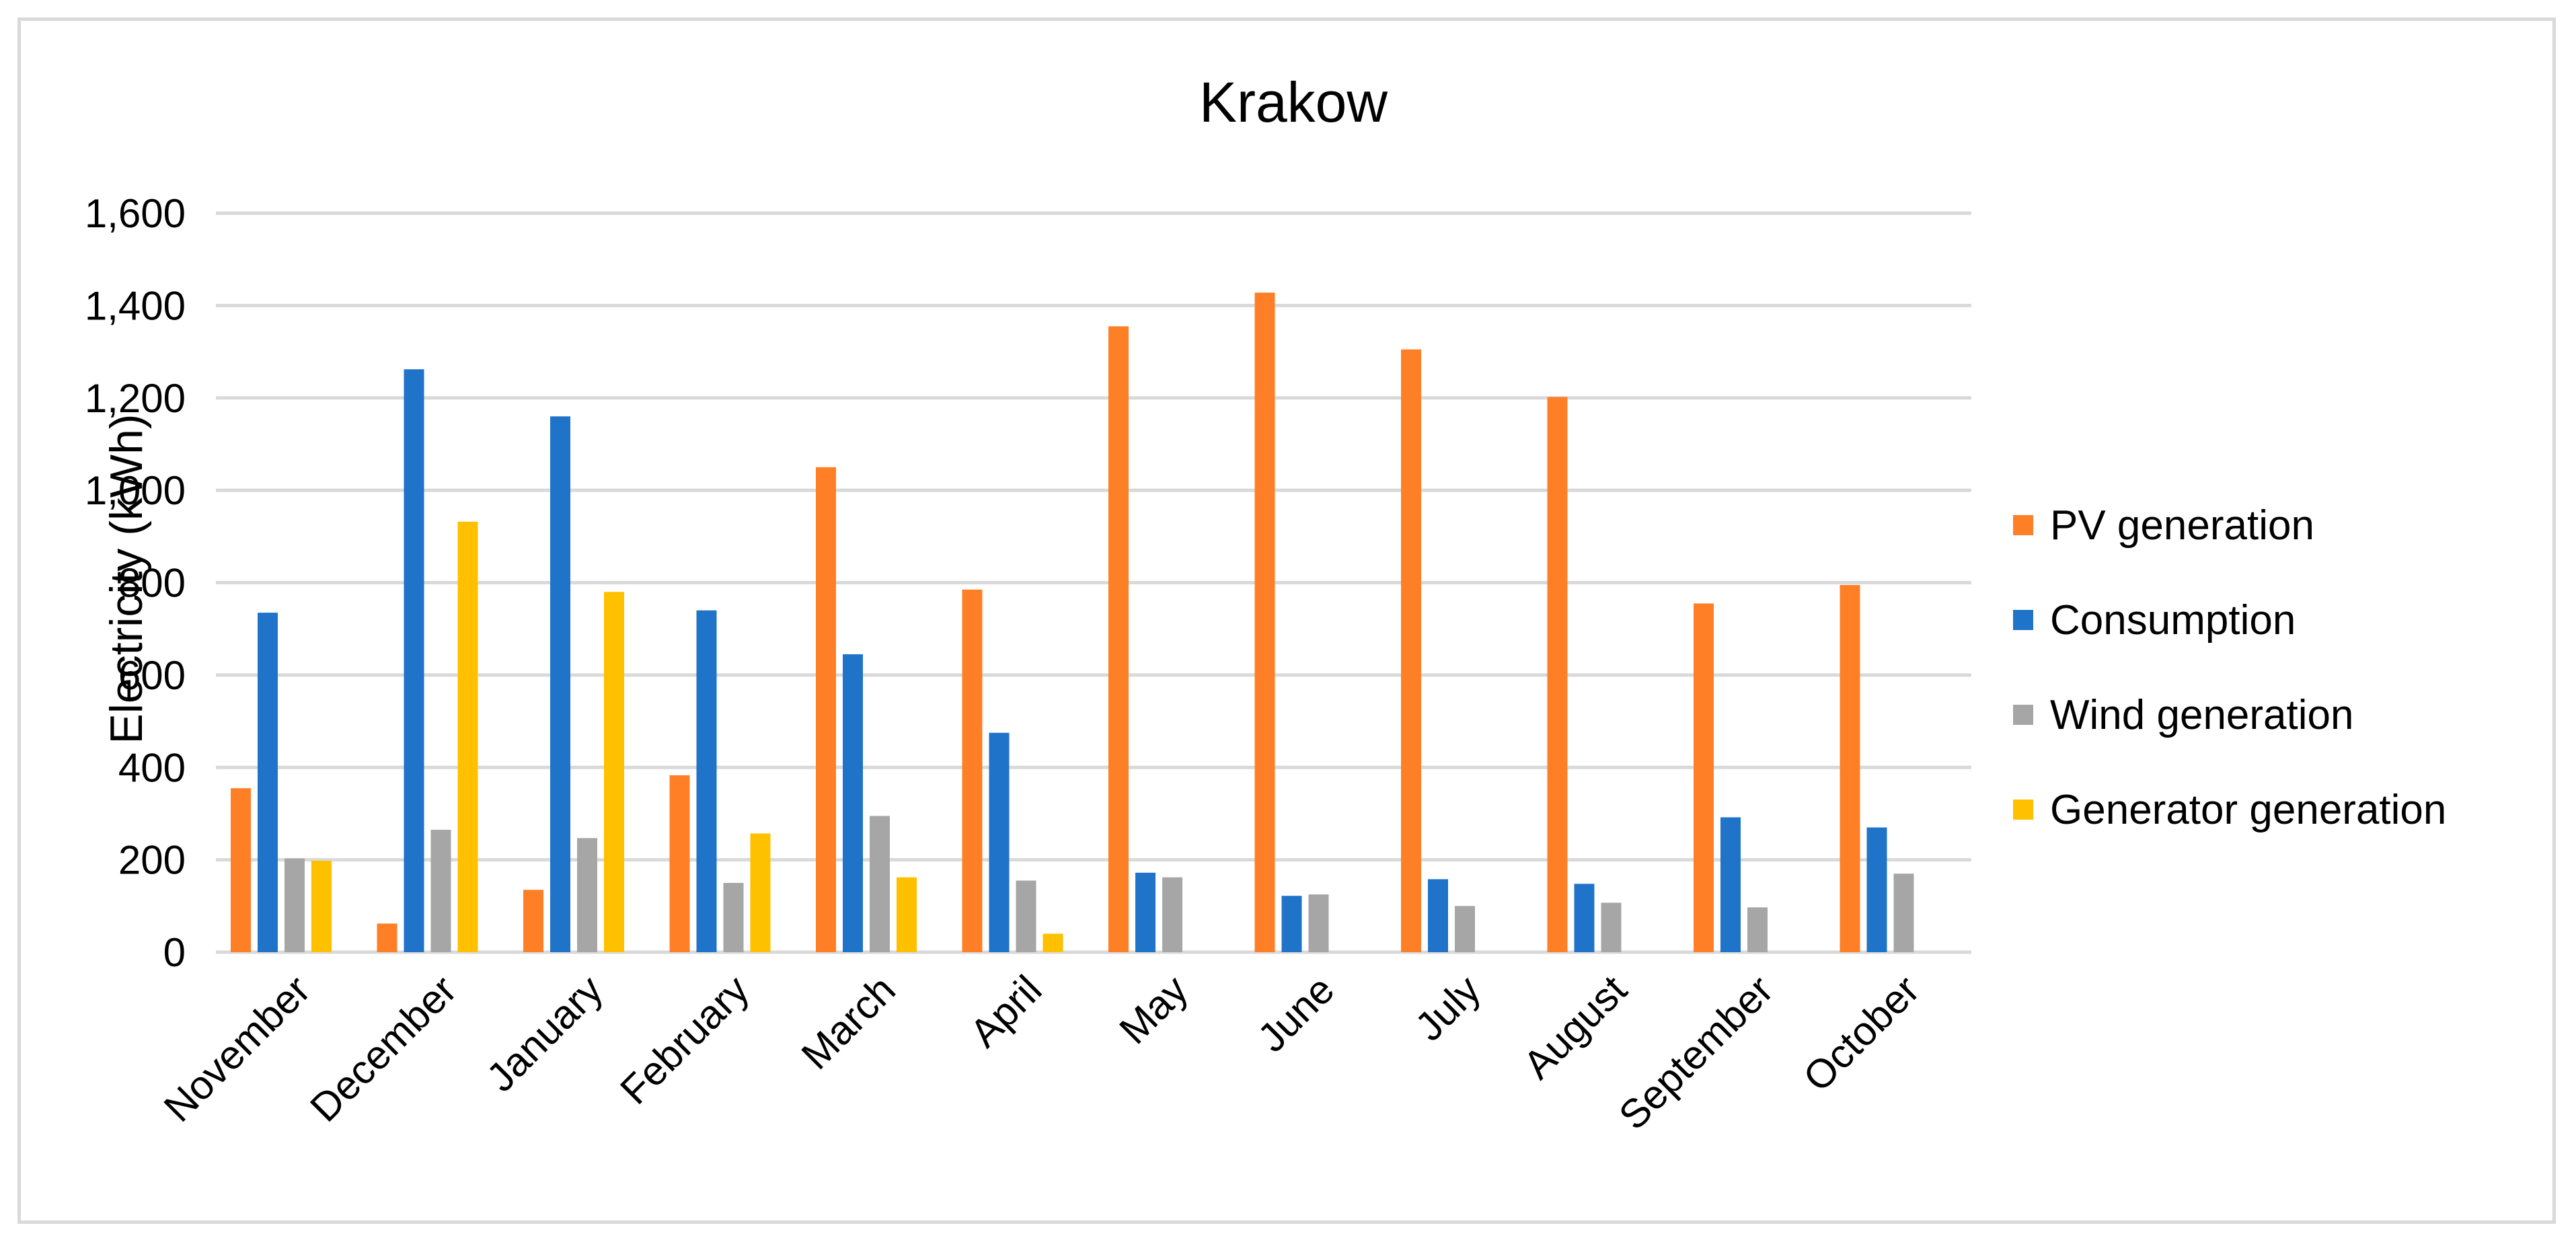 Image resolution: width=2576 pixels, height=1244 pixels. What do you see at coordinates (152, 583) in the screenshot?
I see `y-tick-label: 800` at bounding box center [152, 583].